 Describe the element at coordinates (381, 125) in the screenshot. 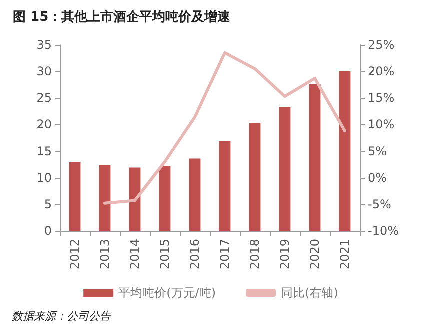

I see `y2-tick-label: 10%` at that location.